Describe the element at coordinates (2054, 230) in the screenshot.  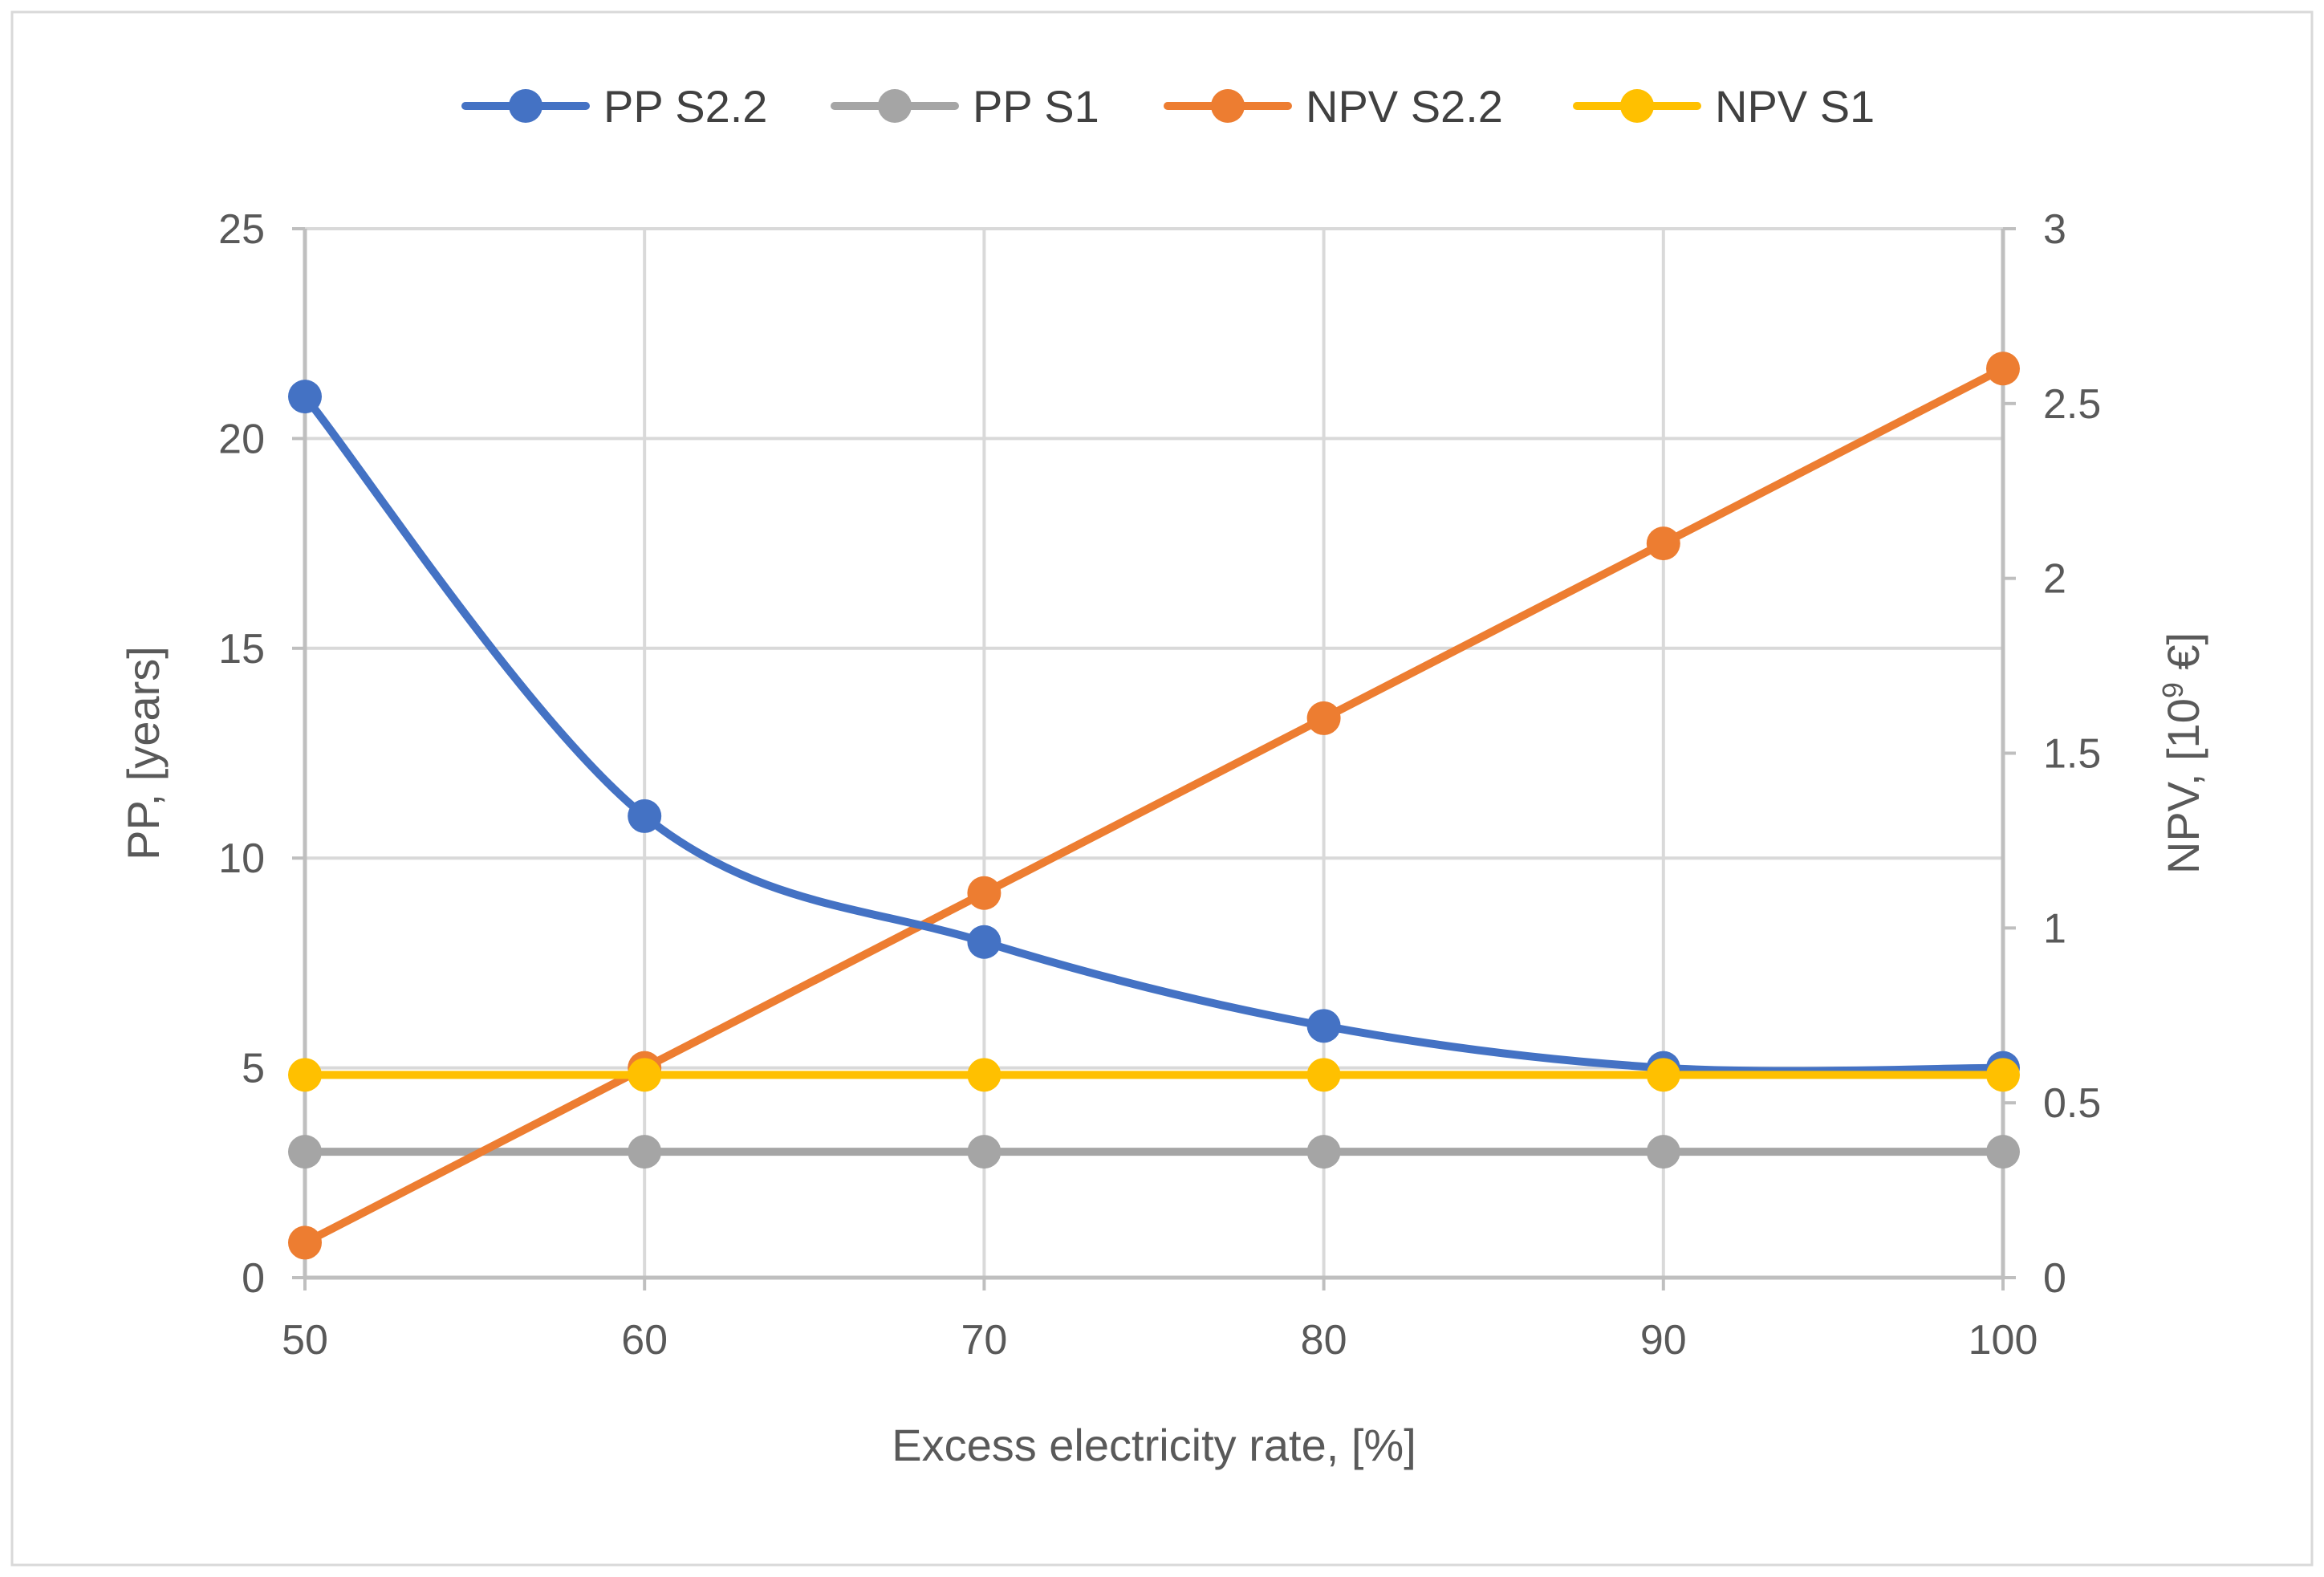
I see `y-right-tick-label: 3` at that location.